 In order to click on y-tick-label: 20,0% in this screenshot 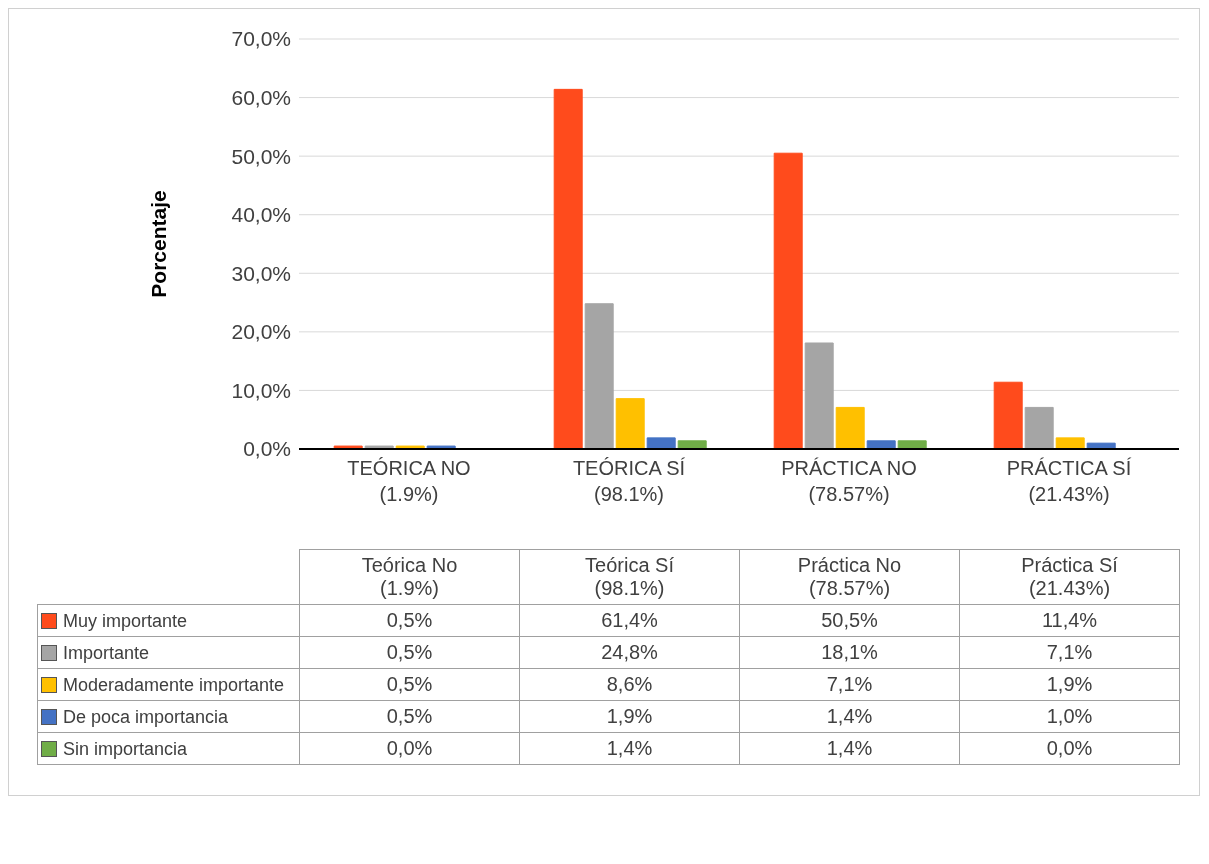, I will do `click(261, 332)`.